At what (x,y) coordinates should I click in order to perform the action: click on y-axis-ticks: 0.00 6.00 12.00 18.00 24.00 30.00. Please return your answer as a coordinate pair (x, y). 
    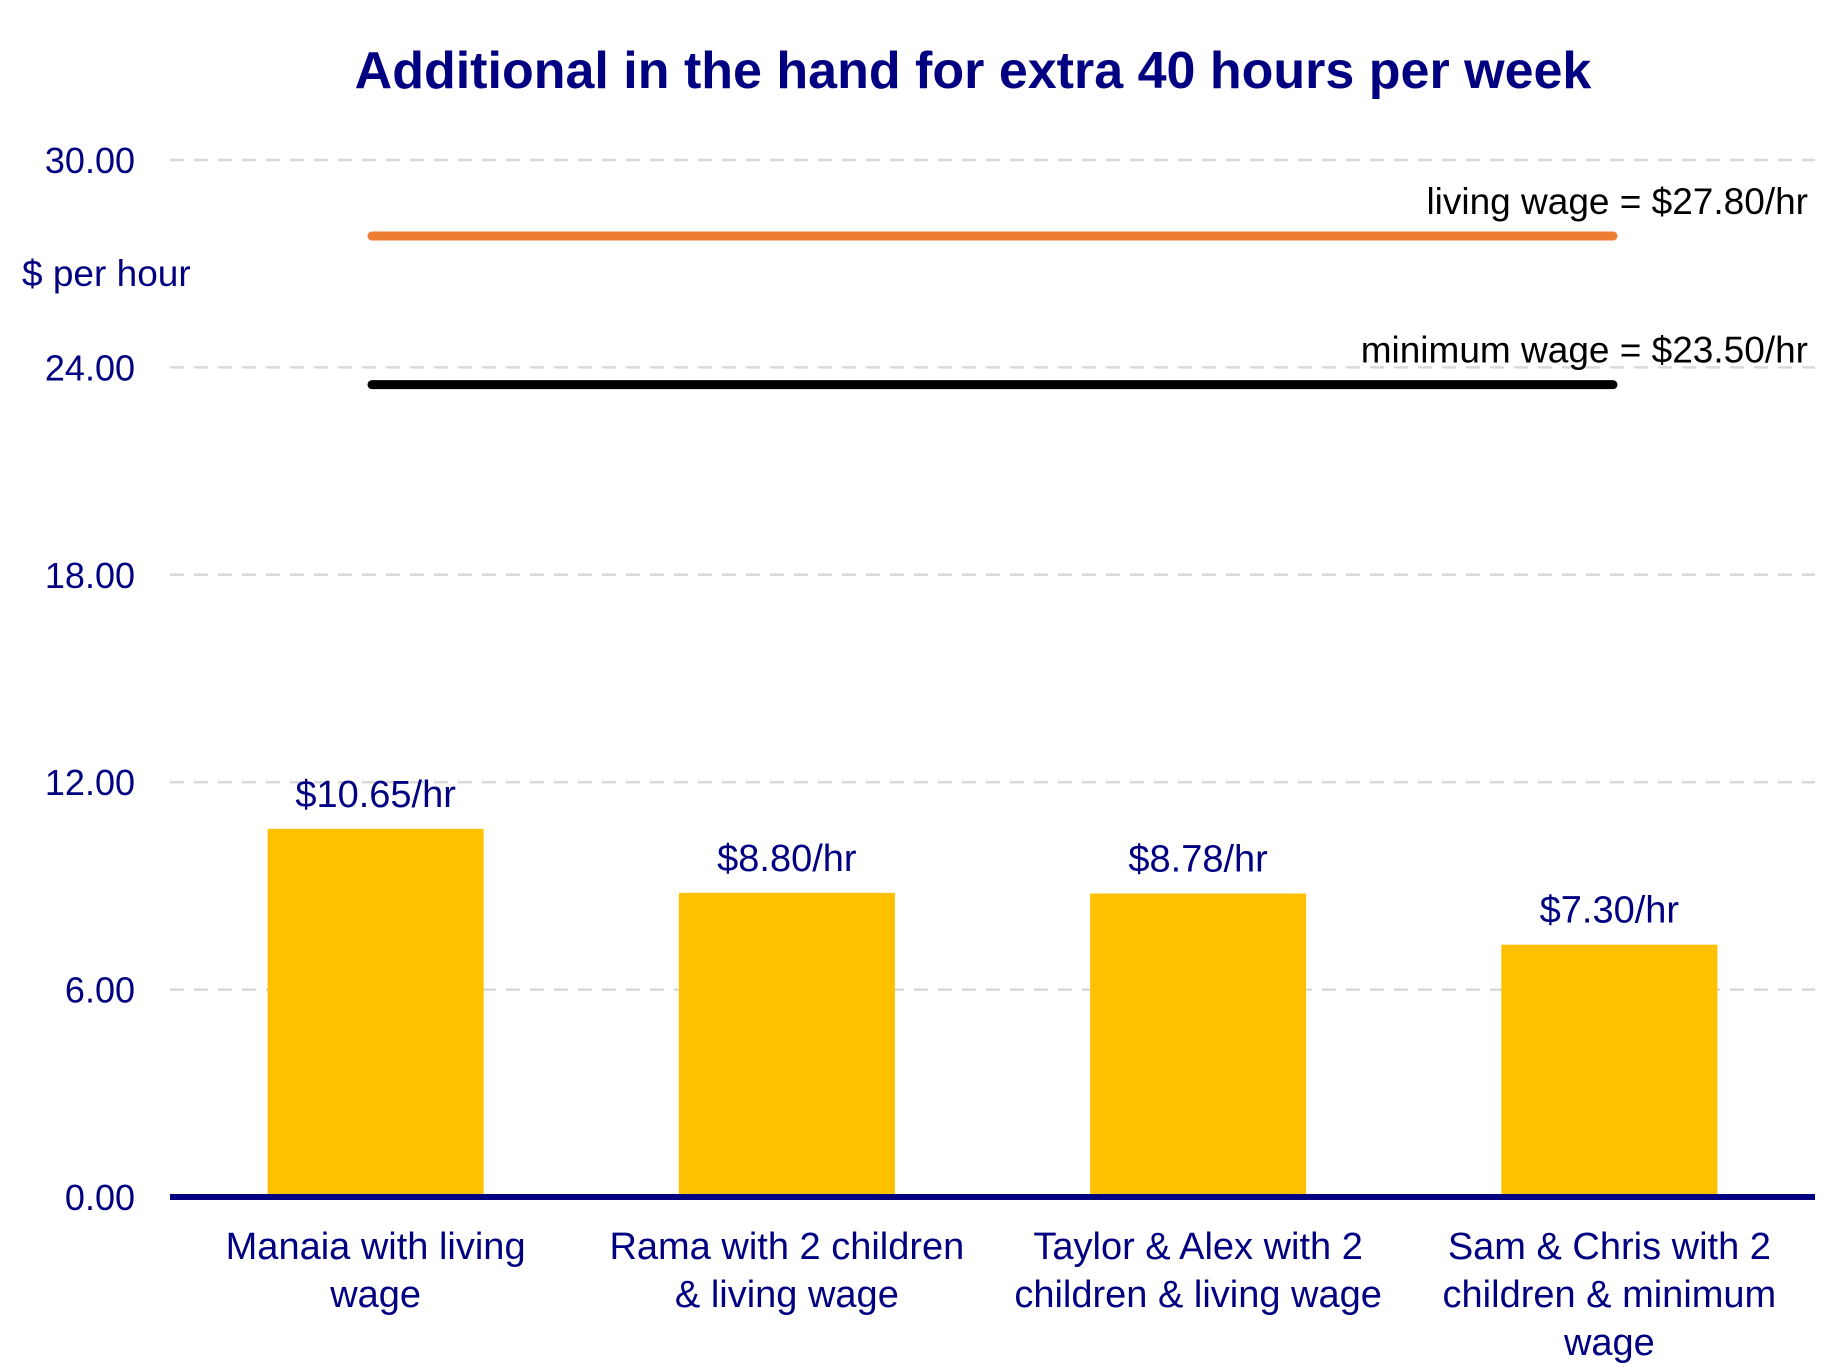
    Looking at the image, I should click on (90, 679).